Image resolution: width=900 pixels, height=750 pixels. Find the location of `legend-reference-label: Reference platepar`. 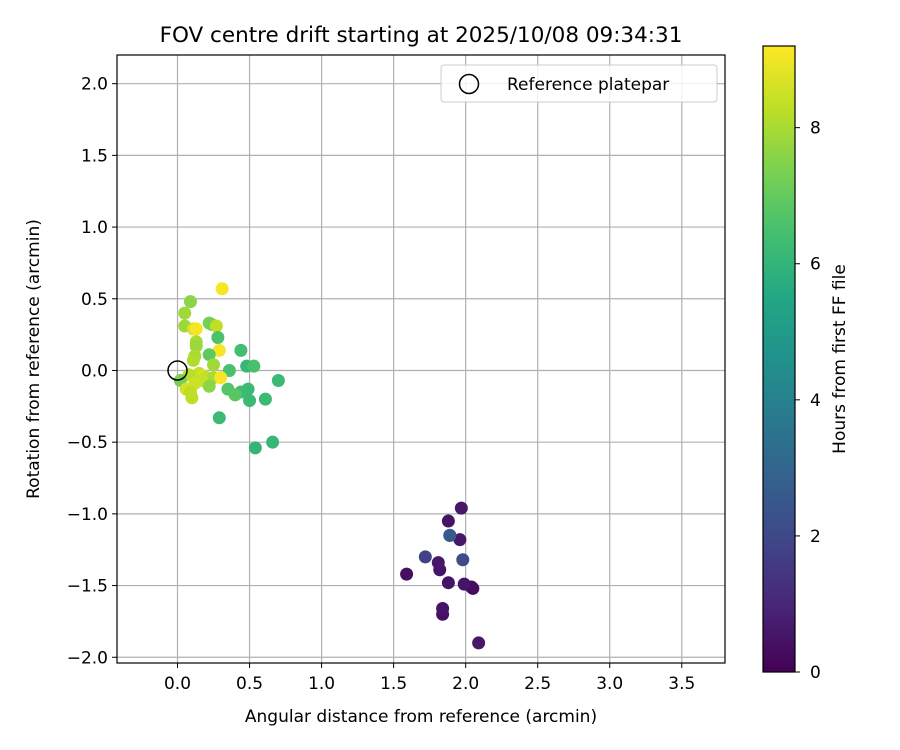

legend-reference-label: Reference platepar is located at coordinates (588, 85).